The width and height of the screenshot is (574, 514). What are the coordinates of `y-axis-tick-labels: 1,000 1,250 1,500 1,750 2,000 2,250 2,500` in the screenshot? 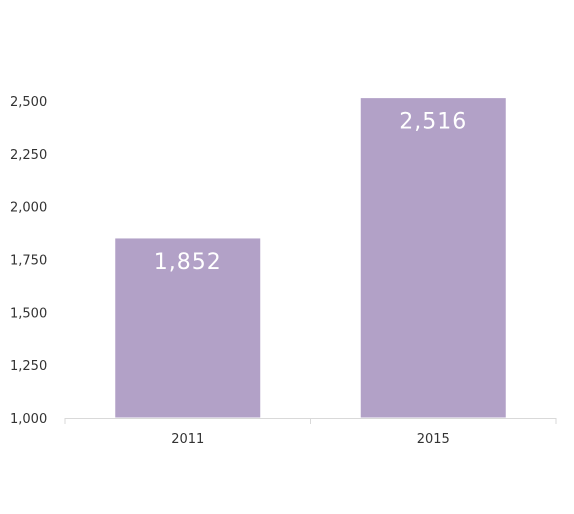 It's located at (28, 261).